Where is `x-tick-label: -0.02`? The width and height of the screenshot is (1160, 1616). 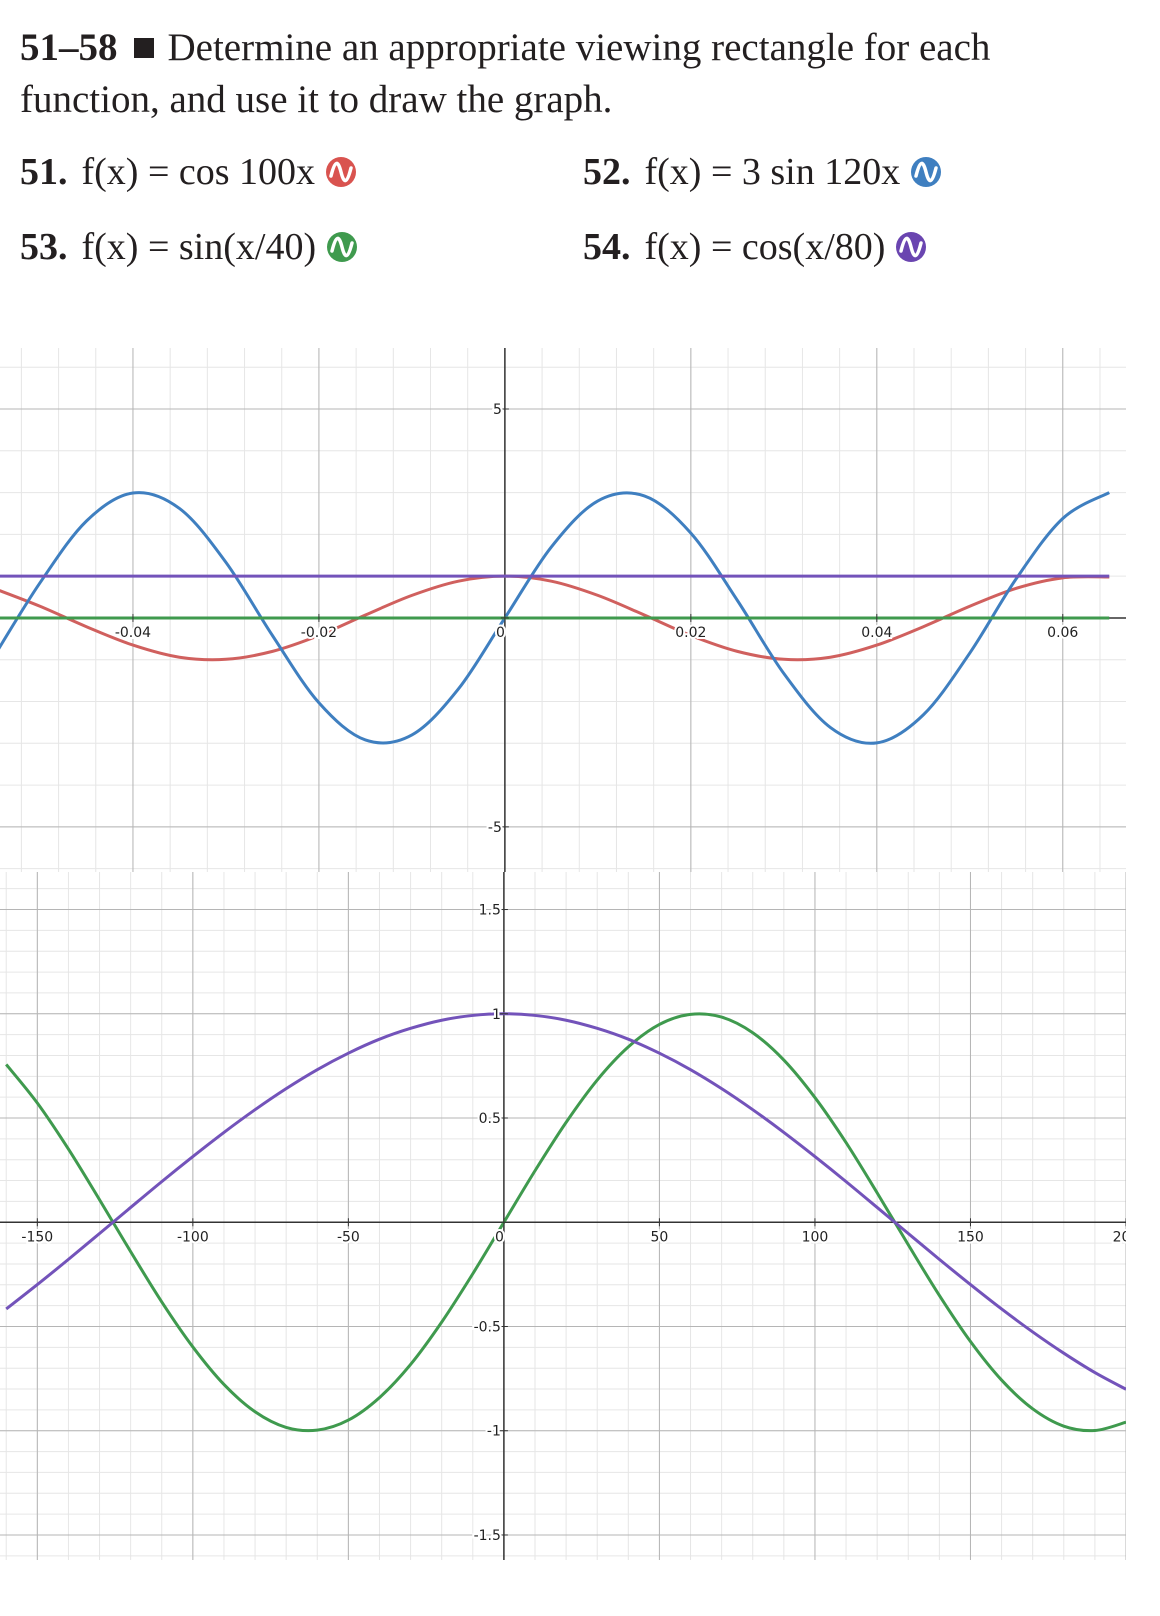
x-tick-label: -0.02 is located at coordinates (319, 633).